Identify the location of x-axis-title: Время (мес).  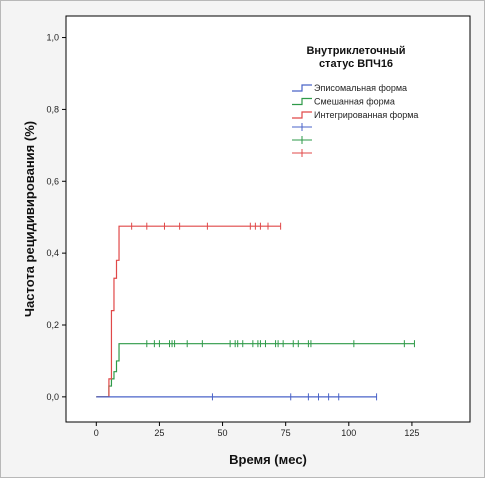
(268, 459).